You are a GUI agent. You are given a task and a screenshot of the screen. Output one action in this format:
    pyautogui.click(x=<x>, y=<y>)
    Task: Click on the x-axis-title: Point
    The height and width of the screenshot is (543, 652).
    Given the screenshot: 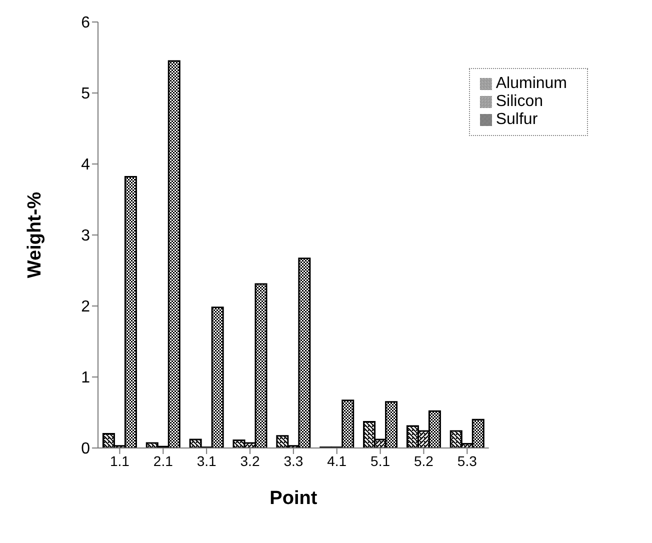 What is the action you would take?
    pyautogui.click(x=294, y=498)
    